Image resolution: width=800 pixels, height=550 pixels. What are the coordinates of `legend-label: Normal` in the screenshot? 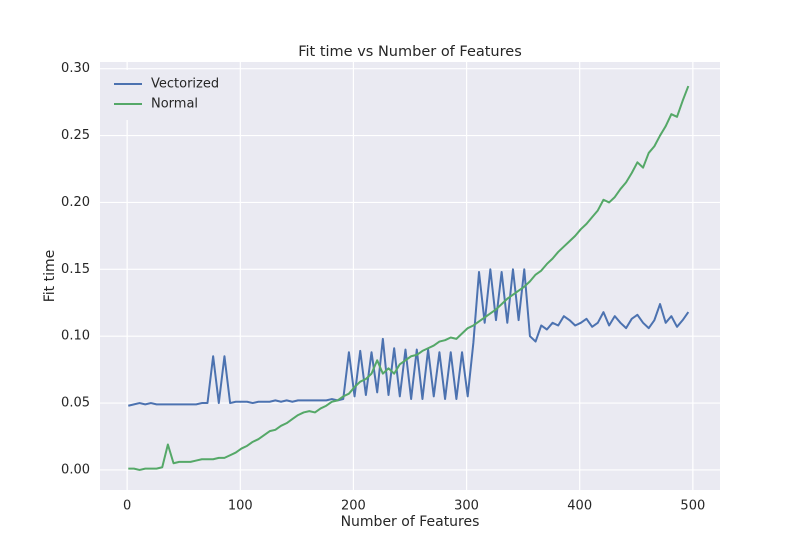 It's located at (174, 104).